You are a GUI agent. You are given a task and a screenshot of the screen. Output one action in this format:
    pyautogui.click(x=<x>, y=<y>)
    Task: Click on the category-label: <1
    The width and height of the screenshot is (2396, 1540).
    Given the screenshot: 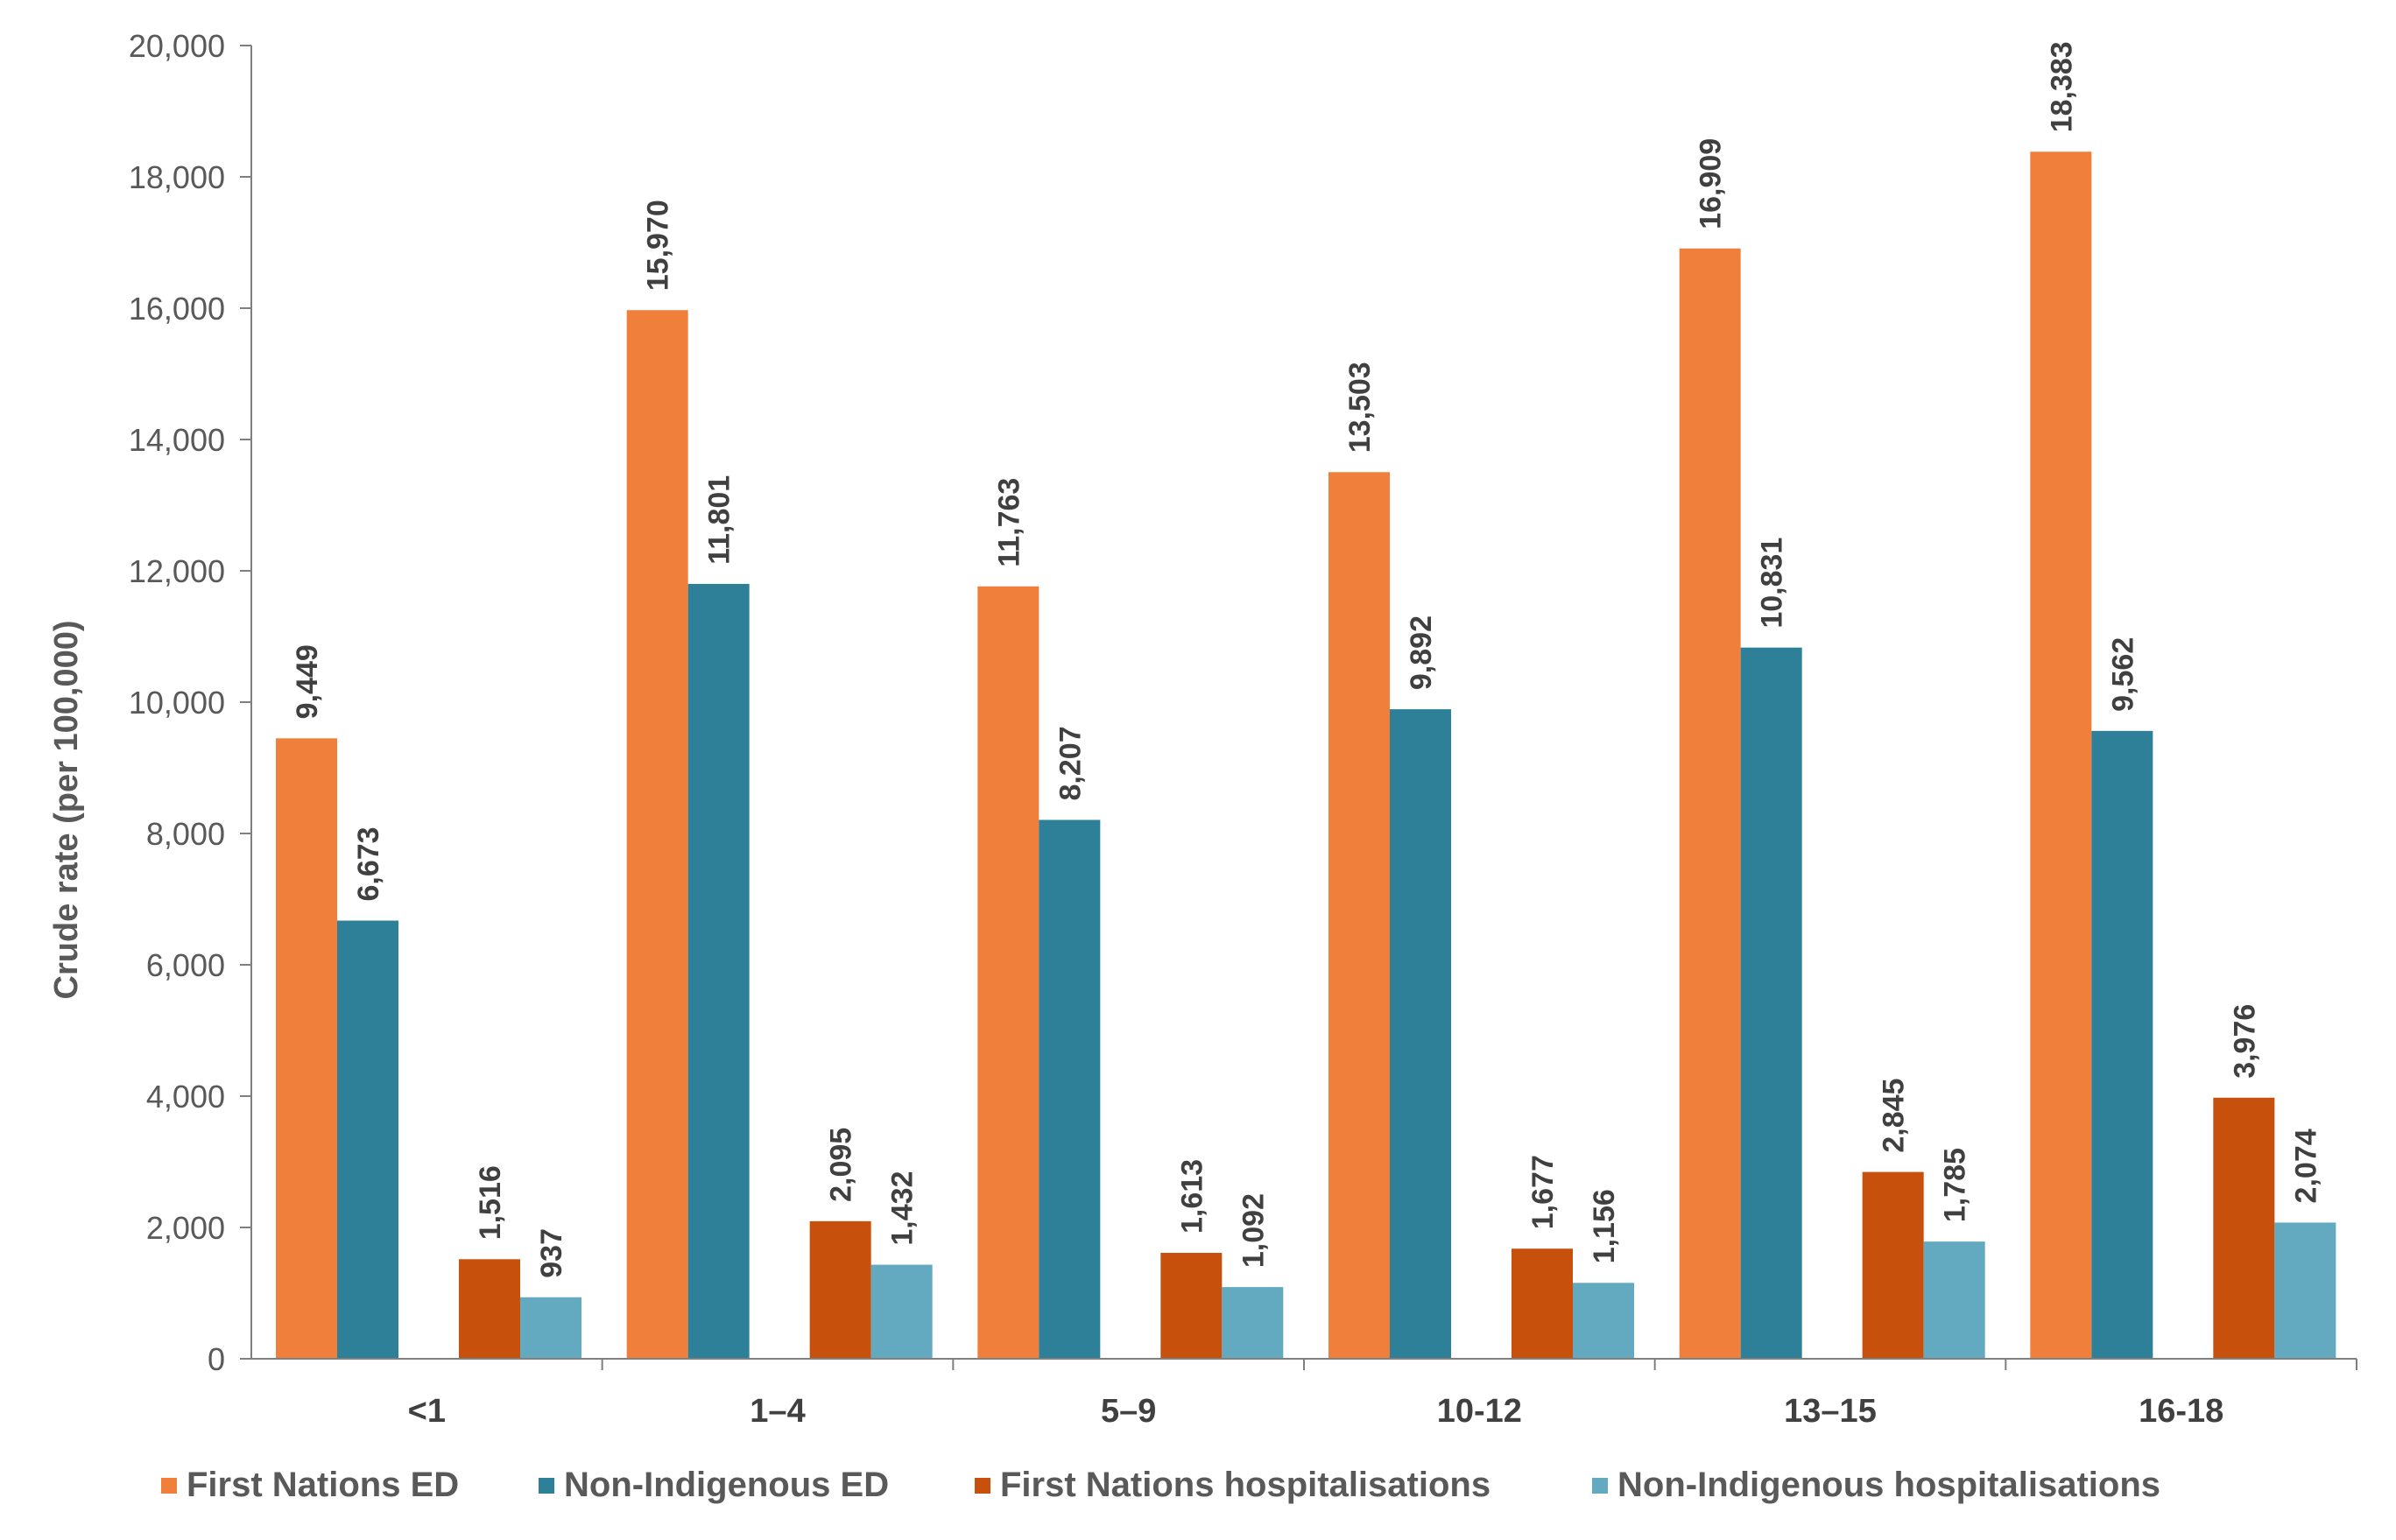 What is the action you would take?
    pyautogui.click(x=427, y=1411)
    